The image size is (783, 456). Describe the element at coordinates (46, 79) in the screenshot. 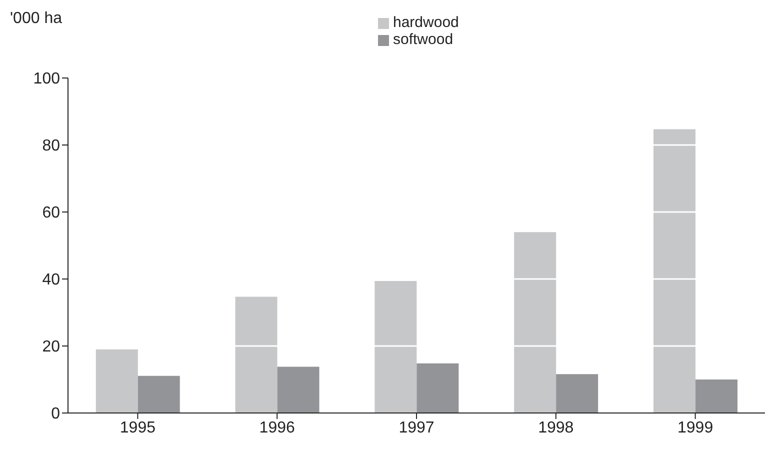

I see `y-tick-label: 100` at that location.